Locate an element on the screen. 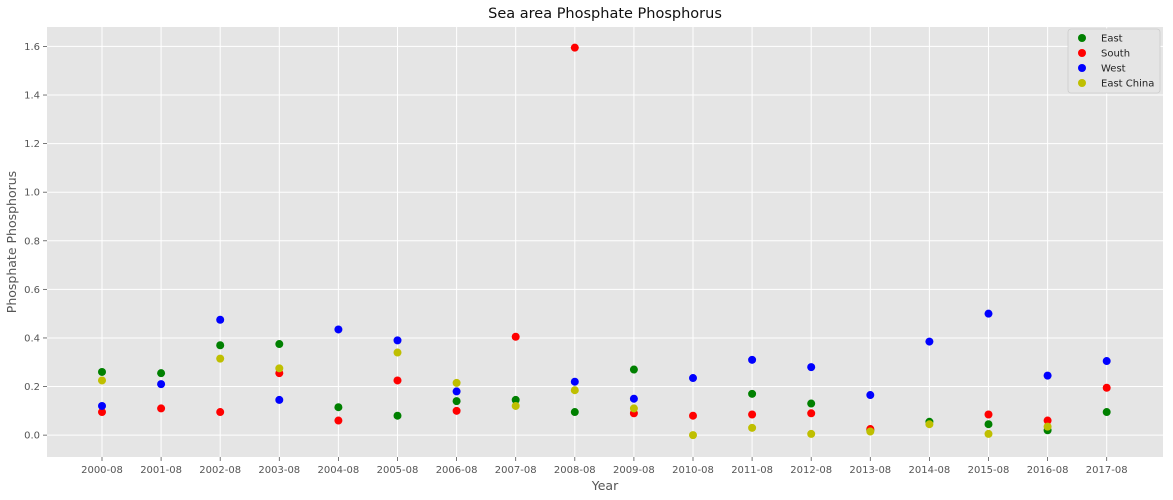  y-axis-title: Phosphate Phosphorus is located at coordinates (11, 242).